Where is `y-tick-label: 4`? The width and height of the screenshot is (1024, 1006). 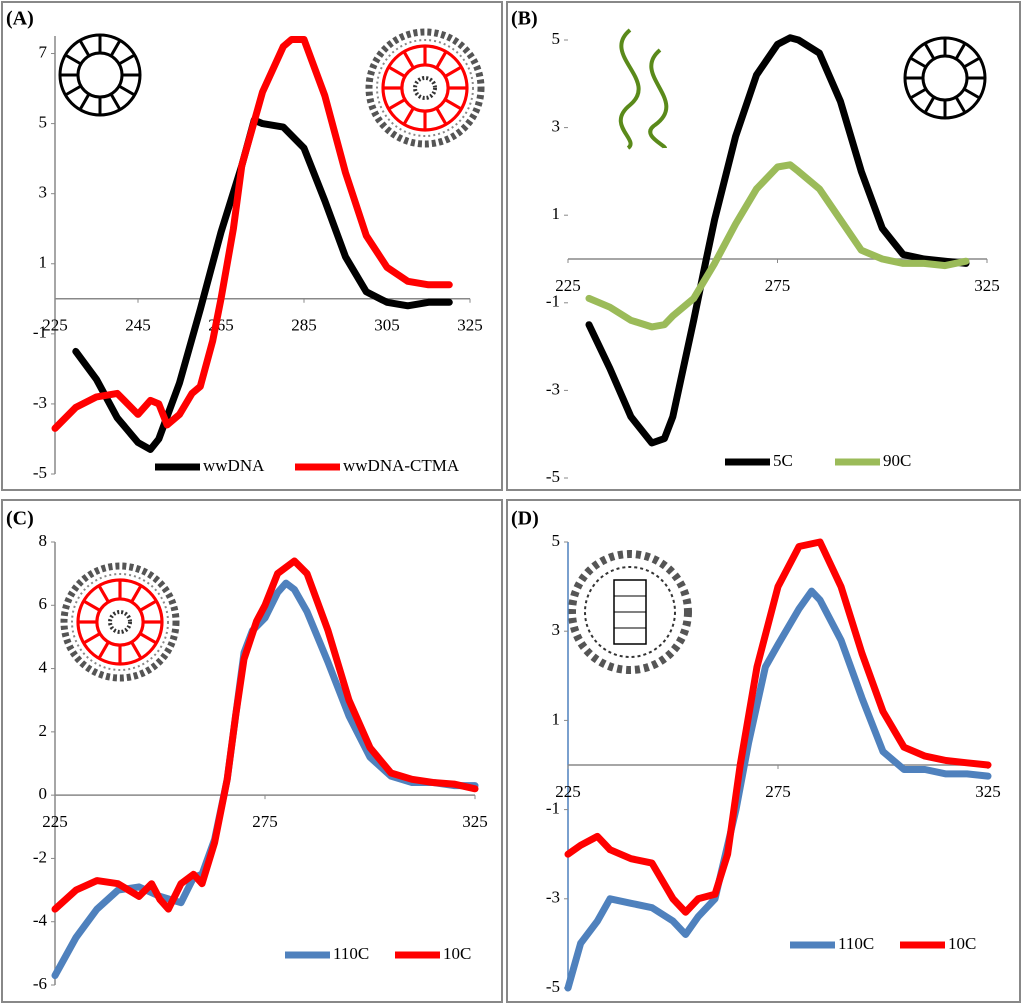 y-tick-label: 4 is located at coordinates (43, 666).